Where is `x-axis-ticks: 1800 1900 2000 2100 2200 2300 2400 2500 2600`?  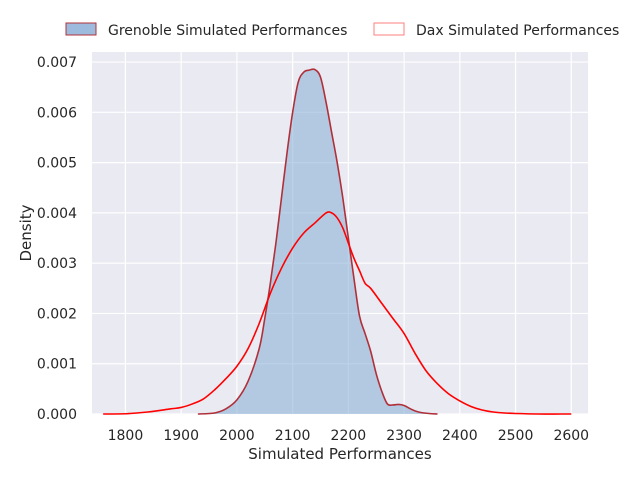 x-axis-ticks: 1800 1900 2000 2100 2200 2300 2400 2500 2600 is located at coordinates (348, 436).